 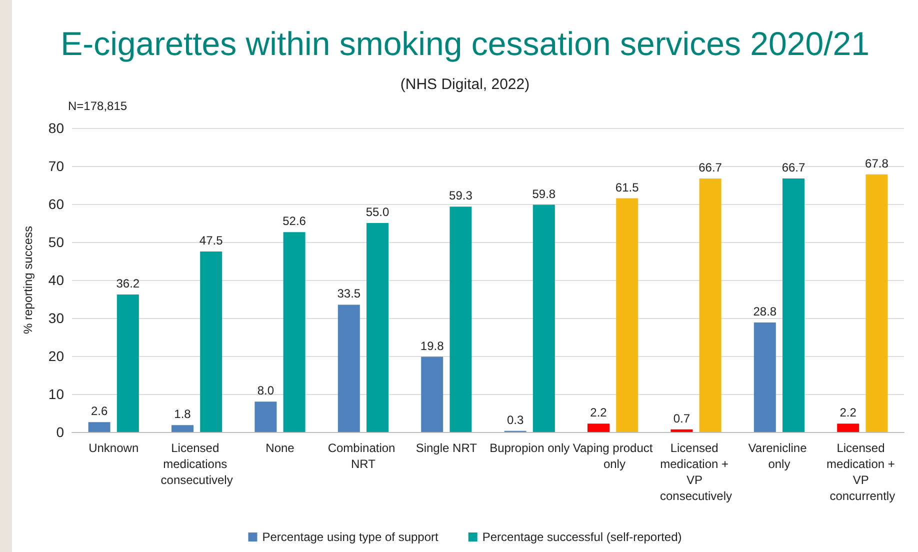 What do you see at coordinates (696, 472) in the screenshot?
I see `x-tick-label: Licensed medication + VP consecutively` at bounding box center [696, 472].